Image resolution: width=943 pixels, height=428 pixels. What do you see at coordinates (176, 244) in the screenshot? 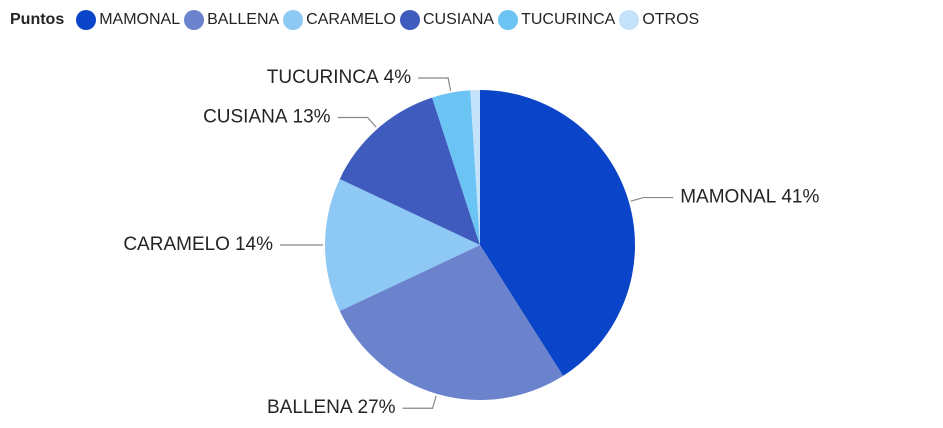
I see `label-category: CARAMELO` at bounding box center [176, 244].